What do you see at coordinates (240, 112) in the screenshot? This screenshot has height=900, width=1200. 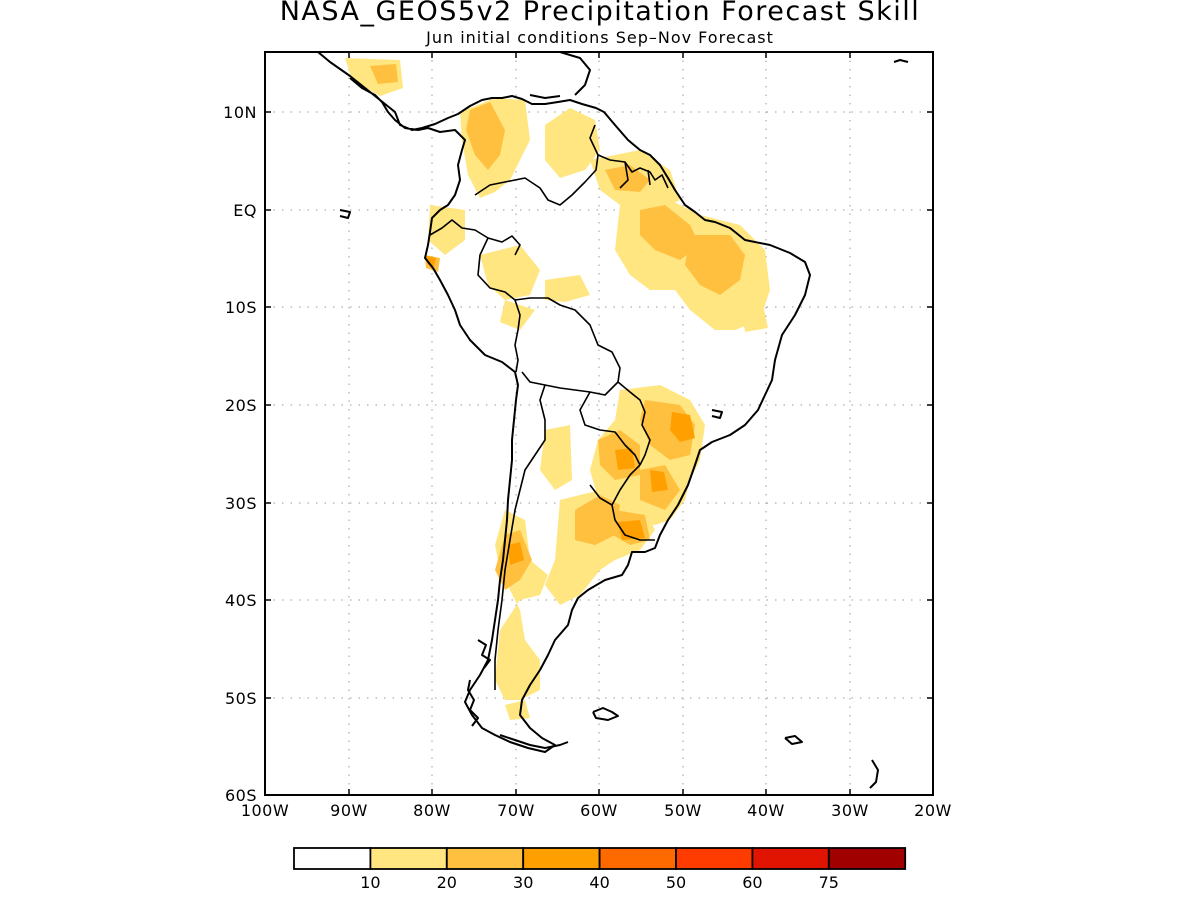 I see `y-tick-label: 10N` at bounding box center [240, 112].